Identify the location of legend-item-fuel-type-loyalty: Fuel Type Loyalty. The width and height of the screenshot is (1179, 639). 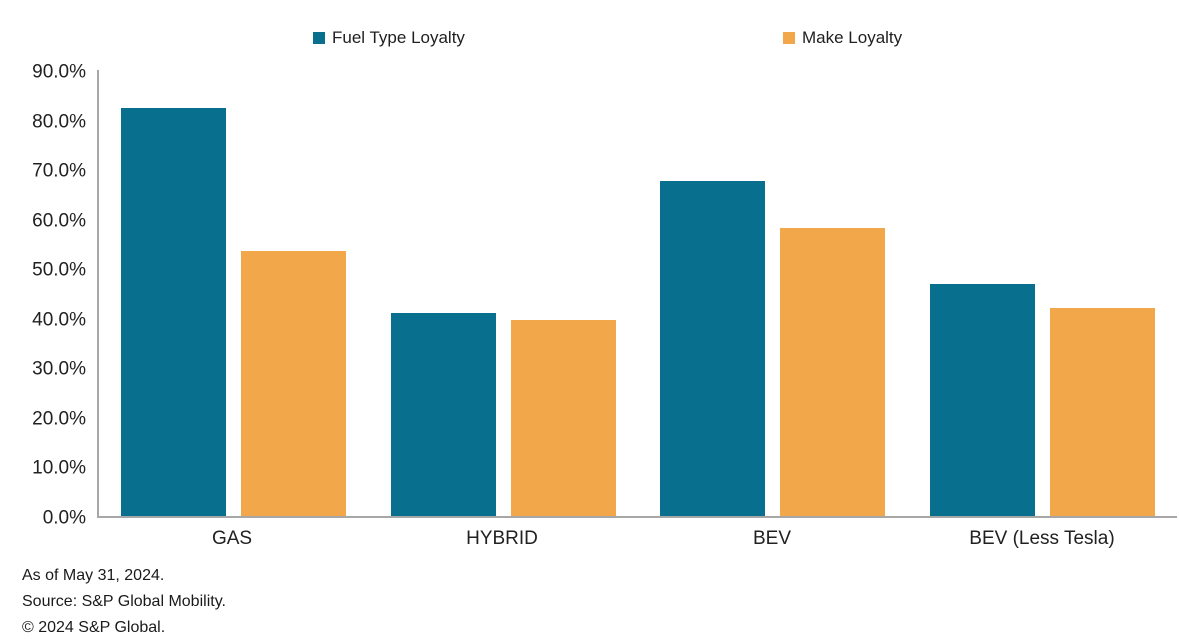
(389, 38).